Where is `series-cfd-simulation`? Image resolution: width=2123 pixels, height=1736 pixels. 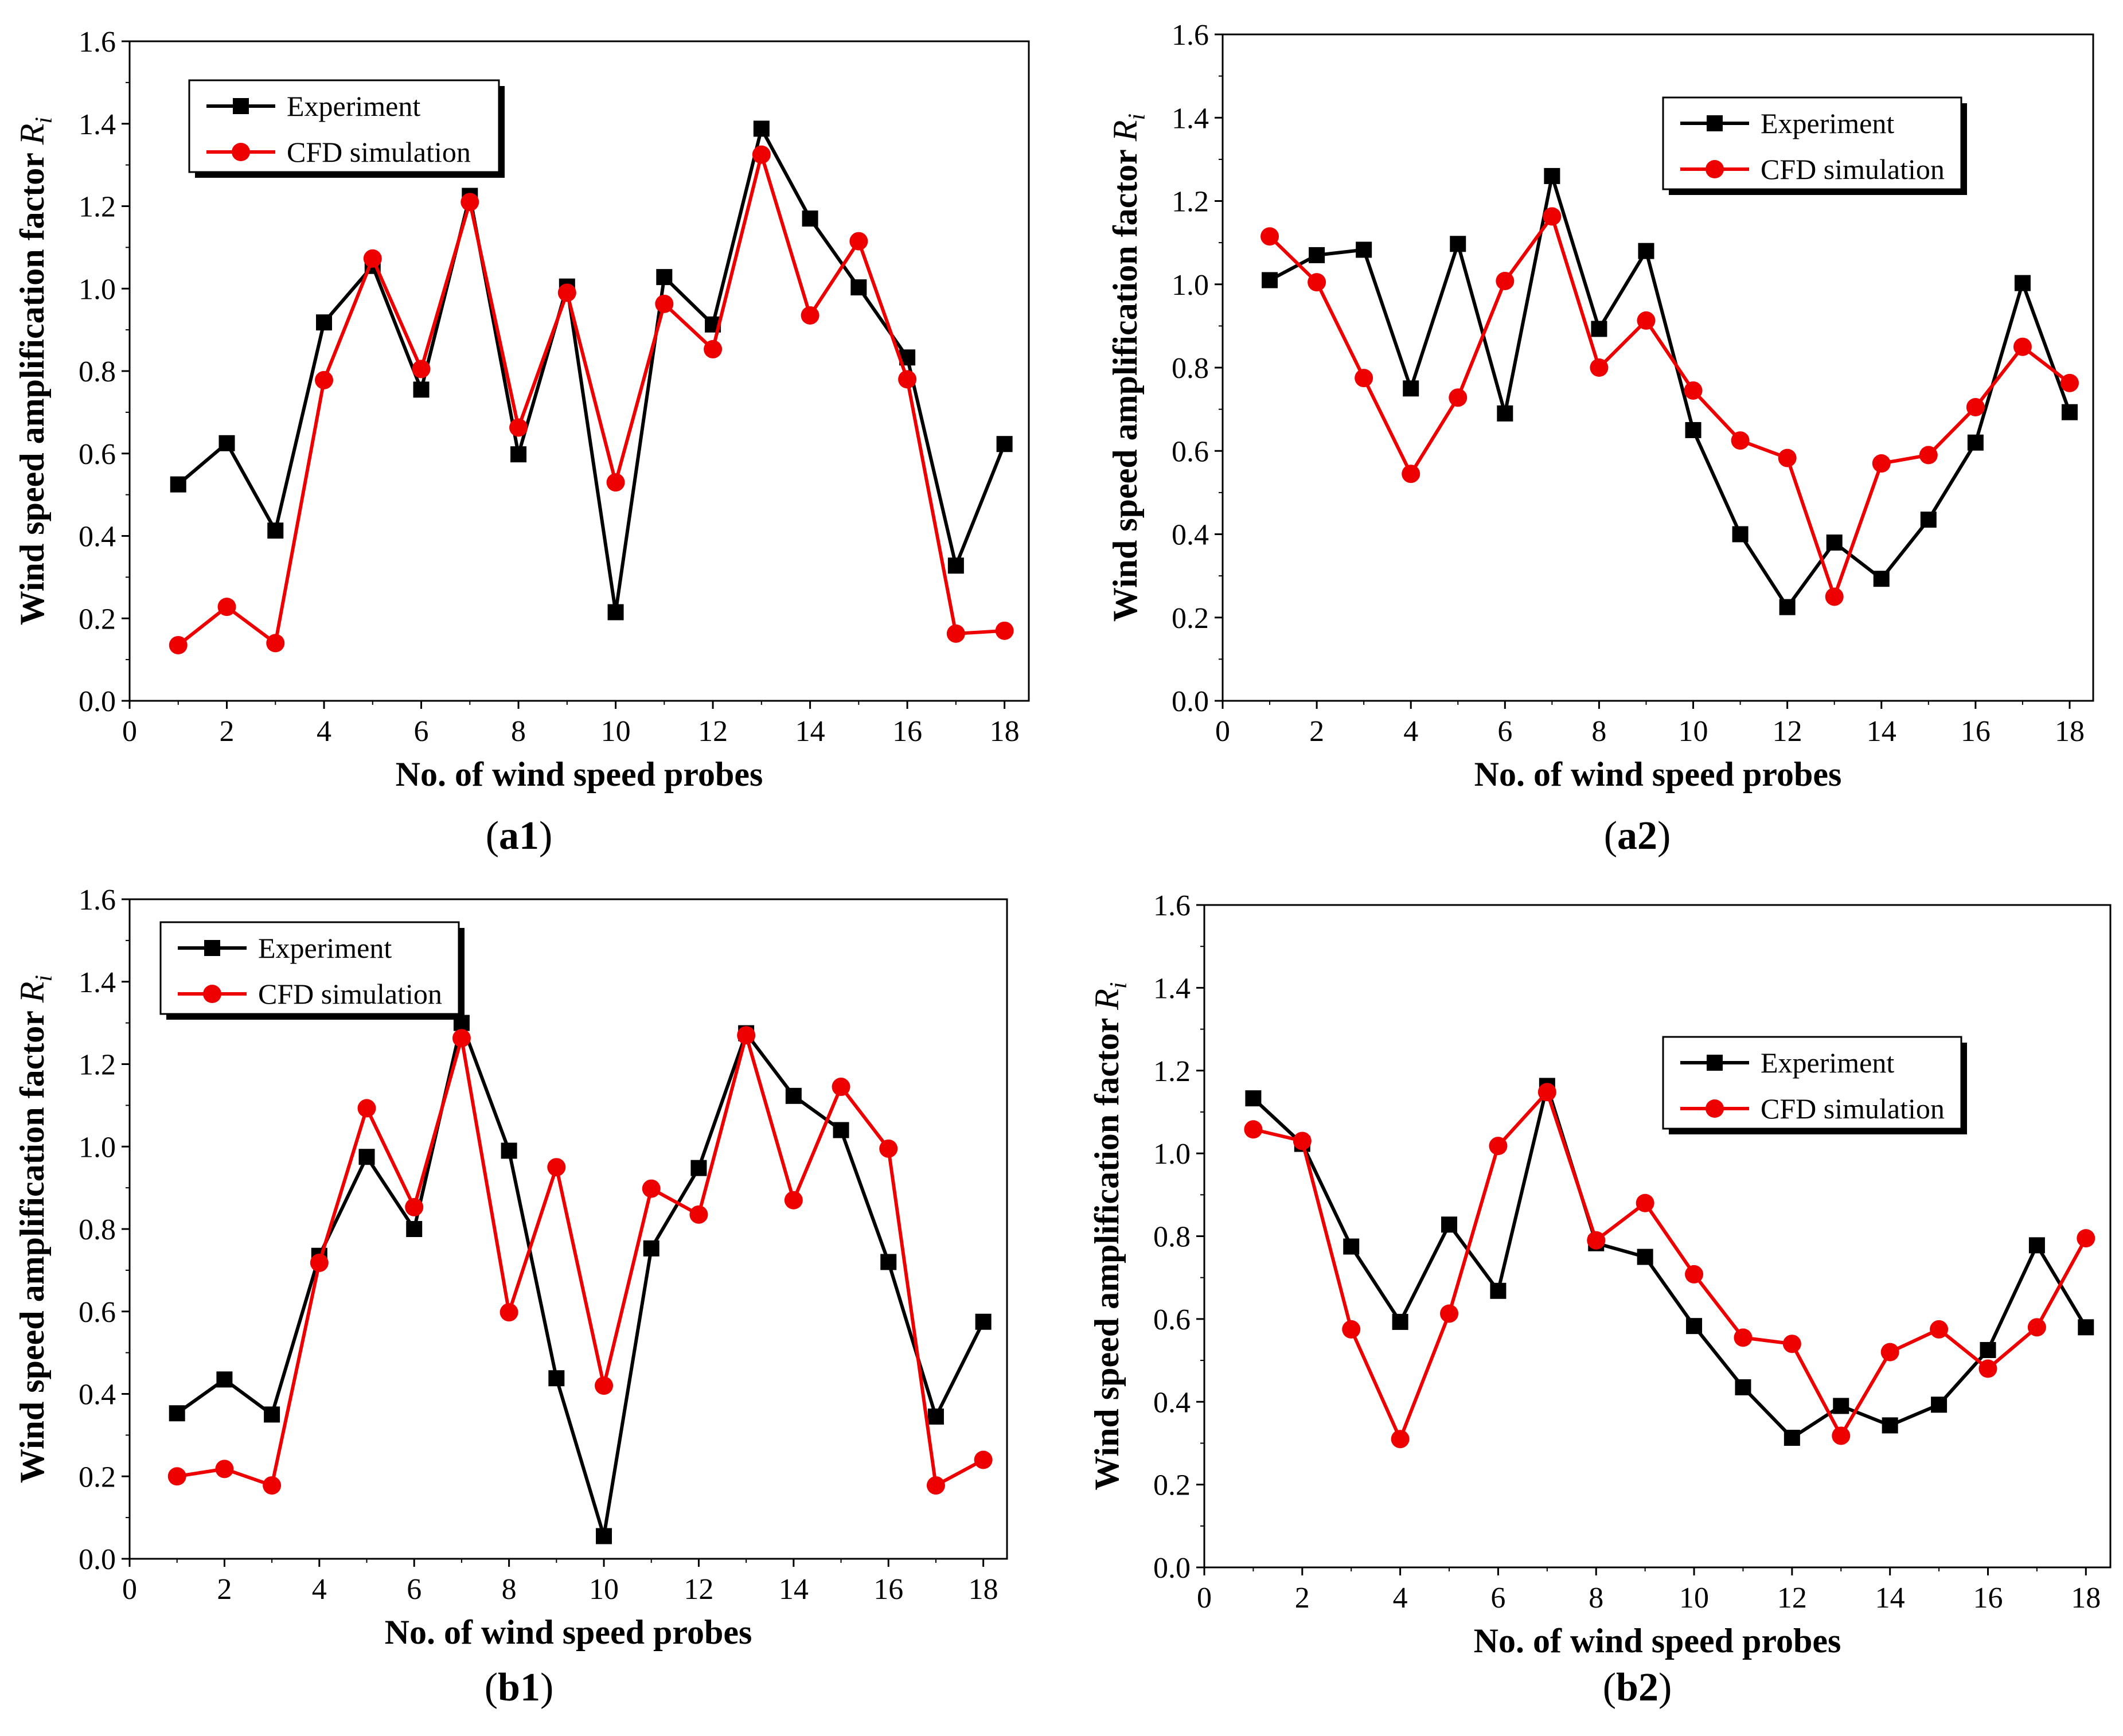
series-cfd-simulation is located at coordinates (1669, 1266).